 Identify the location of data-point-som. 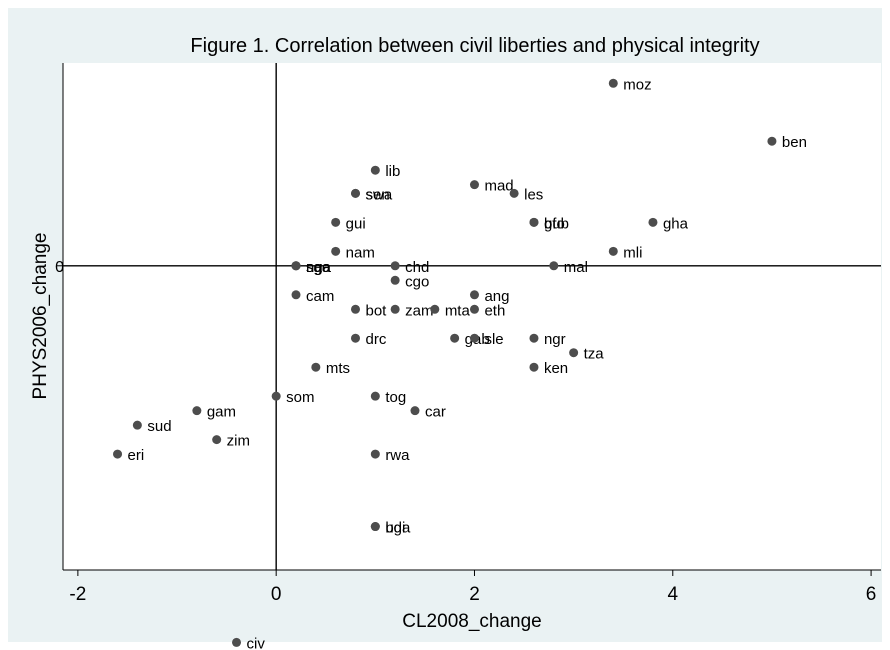
(276, 396).